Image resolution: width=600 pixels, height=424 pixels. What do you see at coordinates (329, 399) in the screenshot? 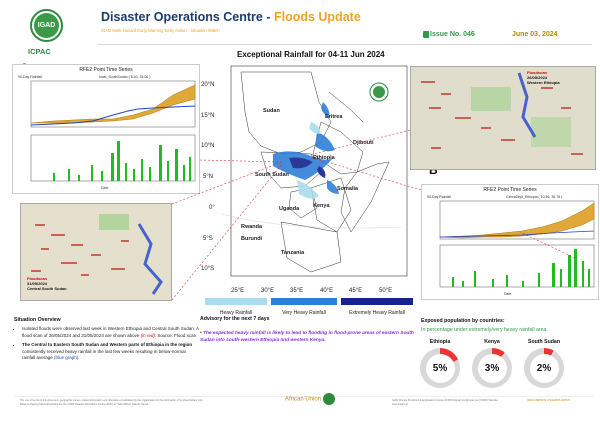
I see `african-union-emblem` at bounding box center [329, 399].